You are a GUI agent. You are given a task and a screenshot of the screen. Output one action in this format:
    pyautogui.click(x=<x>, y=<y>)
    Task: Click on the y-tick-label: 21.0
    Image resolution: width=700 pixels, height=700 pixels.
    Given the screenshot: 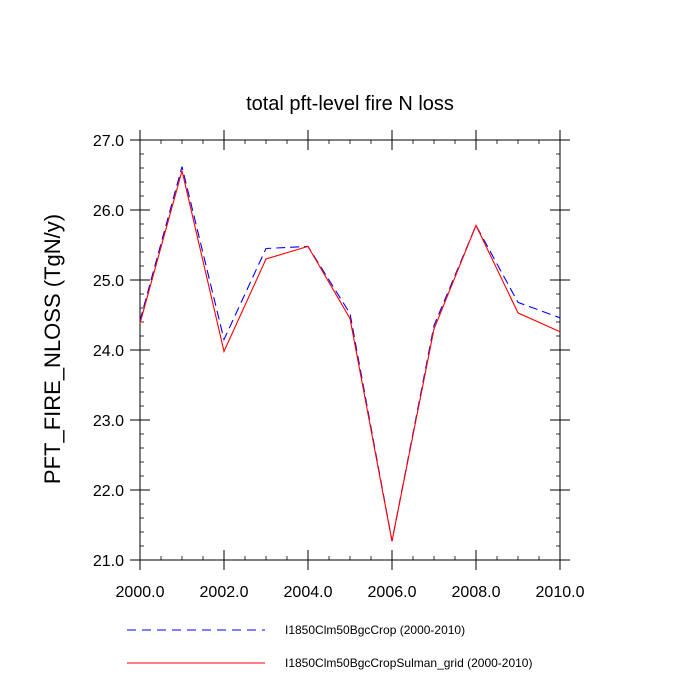 What is the action you would take?
    pyautogui.click(x=108, y=561)
    